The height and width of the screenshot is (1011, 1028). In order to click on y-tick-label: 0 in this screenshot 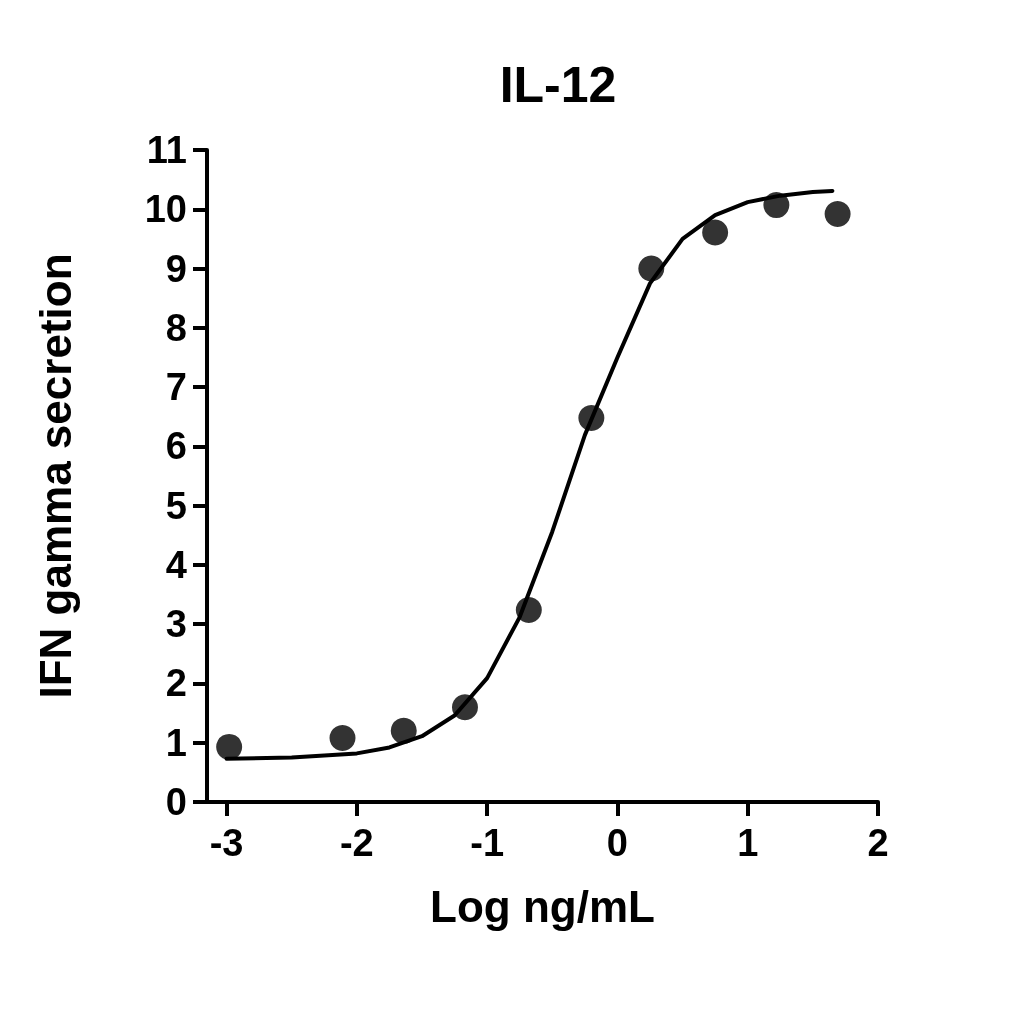, I will do `click(176, 802)`.